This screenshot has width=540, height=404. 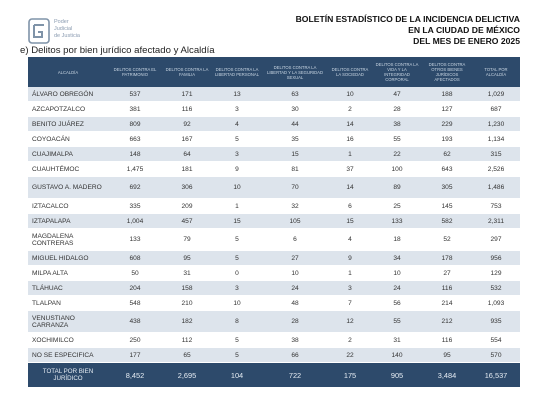 What do you see at coordinates (350, 124) in the screenshot?
I see `table-cell: 14` at bounding box center [350, 124].